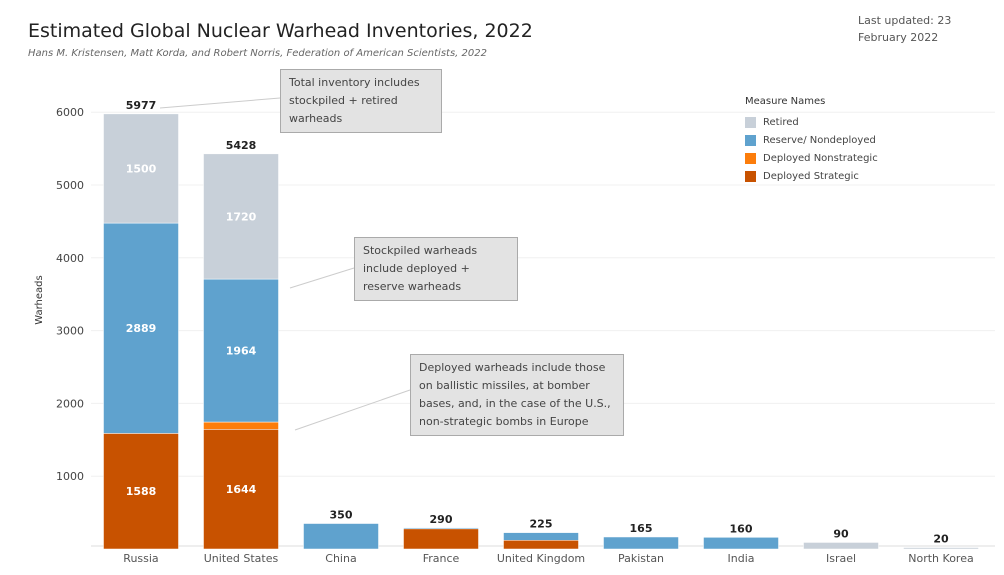 The image size is (1004, 575). Describe the element at coordinates (905, 29) in the screenshot. I see `last-updated: Last updated: 23 February 2022` at that location.